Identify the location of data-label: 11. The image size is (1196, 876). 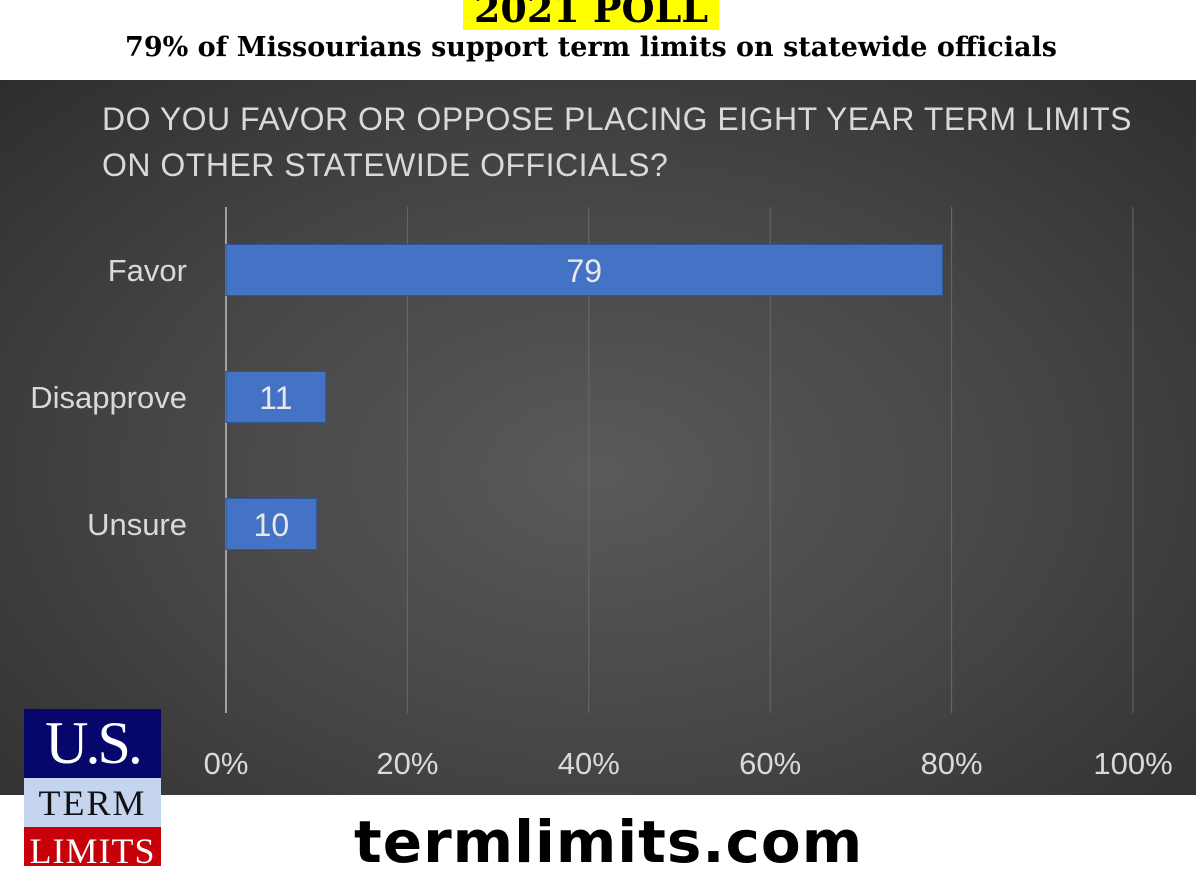
(275, 398).